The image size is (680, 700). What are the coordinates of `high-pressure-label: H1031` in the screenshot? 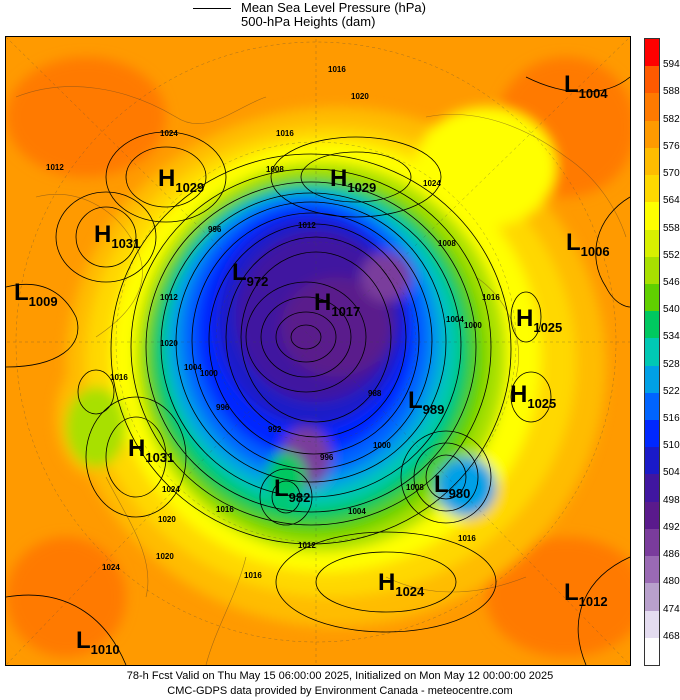 It's located at (151, 450).